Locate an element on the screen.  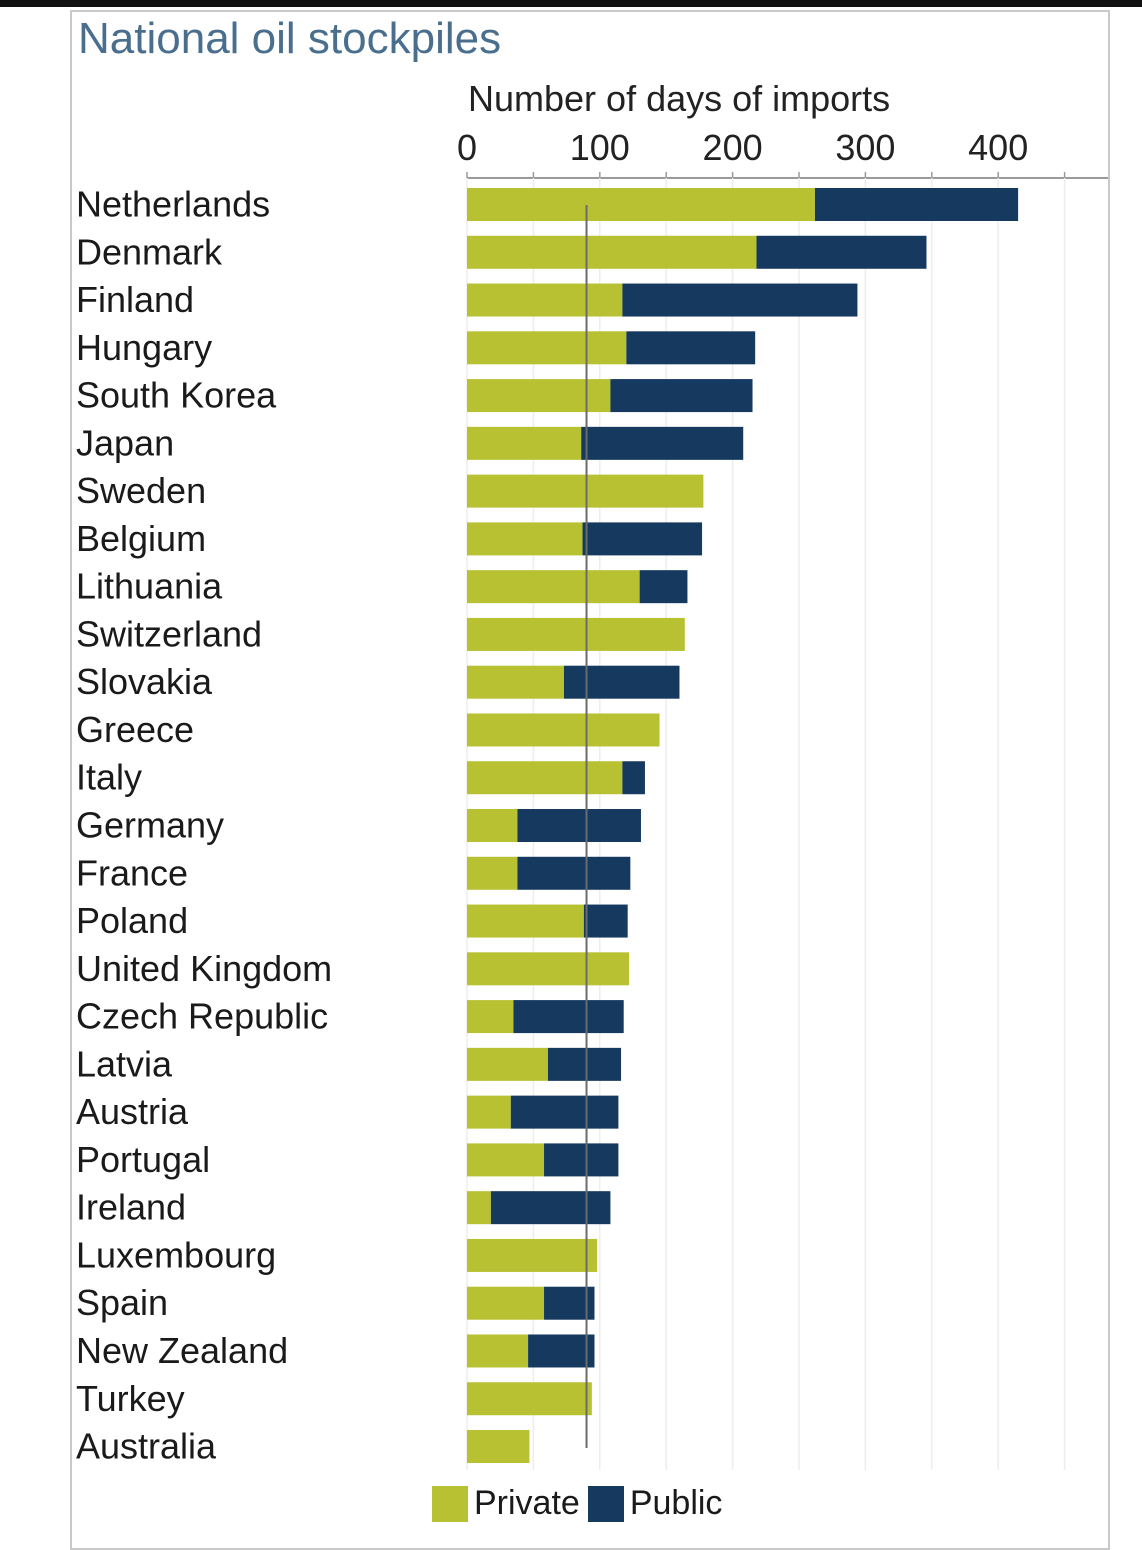
category-label: Latvia is located at coordinates (124, 1063).